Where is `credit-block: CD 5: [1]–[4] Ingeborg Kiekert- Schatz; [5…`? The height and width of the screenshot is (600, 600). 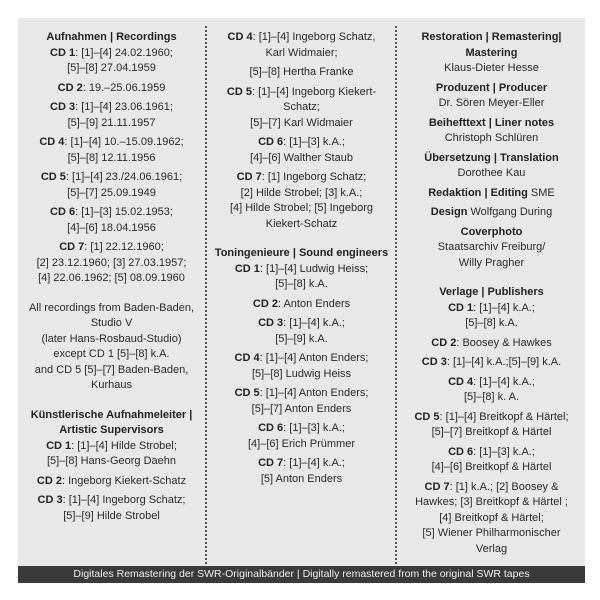 credit-block: CD 5: [1]–[4] Ingeborg Kiekert- Schatz; [5… is located at coordinates (301, 108).